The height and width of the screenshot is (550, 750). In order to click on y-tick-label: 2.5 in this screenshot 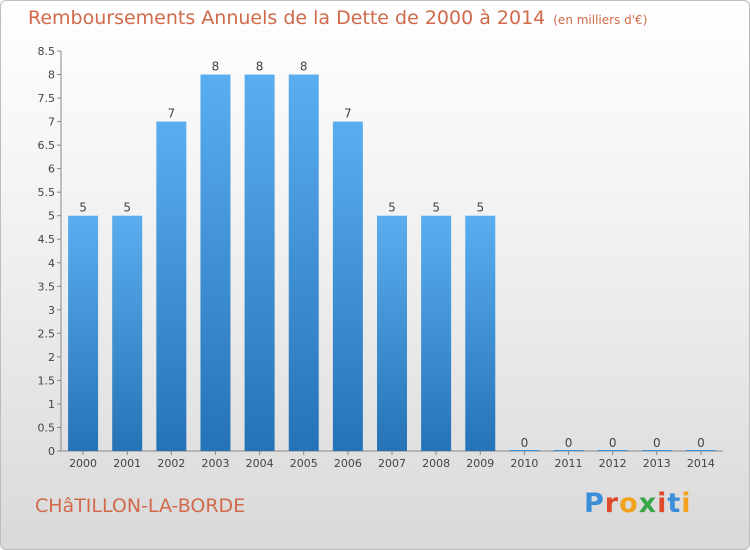, I will do `click(47, 333)`.